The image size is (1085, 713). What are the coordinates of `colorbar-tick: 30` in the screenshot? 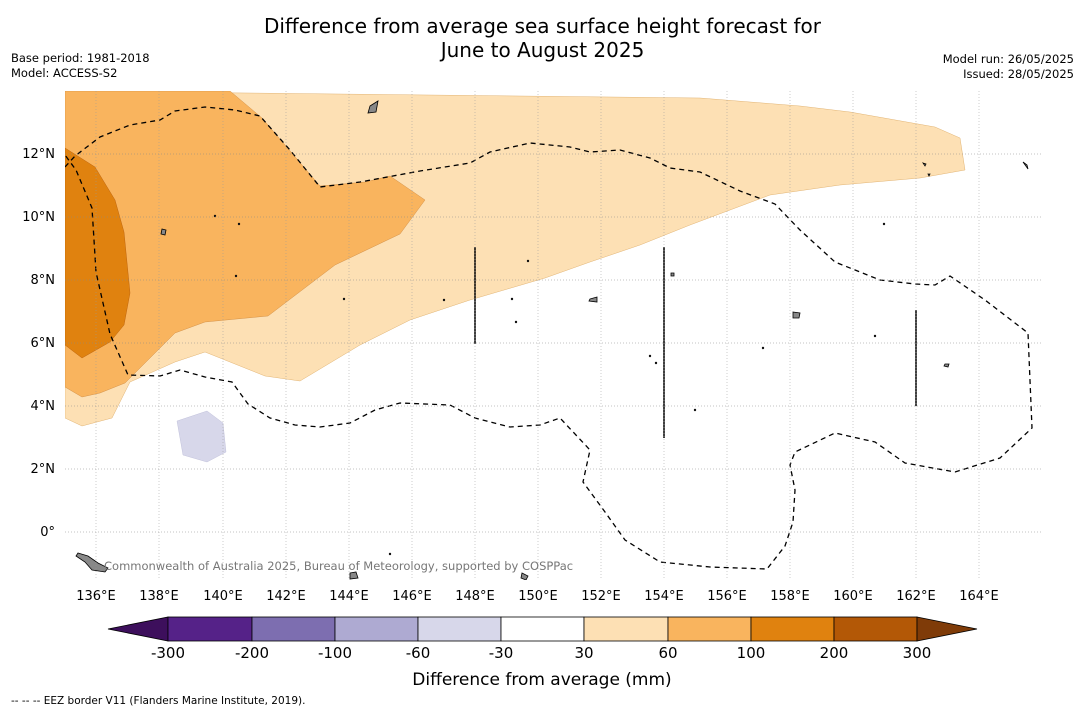 It's located at (583, 653).